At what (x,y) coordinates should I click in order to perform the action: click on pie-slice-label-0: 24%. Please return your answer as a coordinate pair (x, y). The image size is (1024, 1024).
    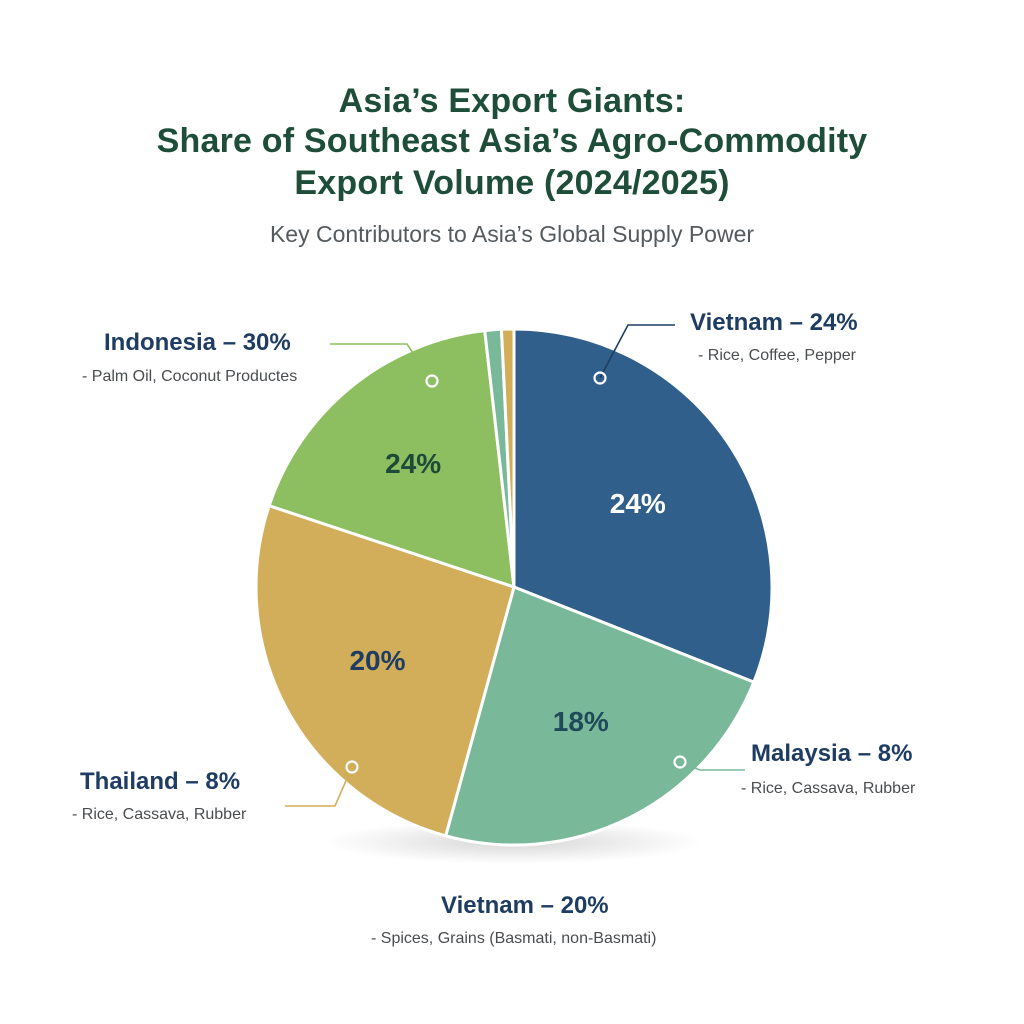
    Looking at the image, I should click on (638, 503).